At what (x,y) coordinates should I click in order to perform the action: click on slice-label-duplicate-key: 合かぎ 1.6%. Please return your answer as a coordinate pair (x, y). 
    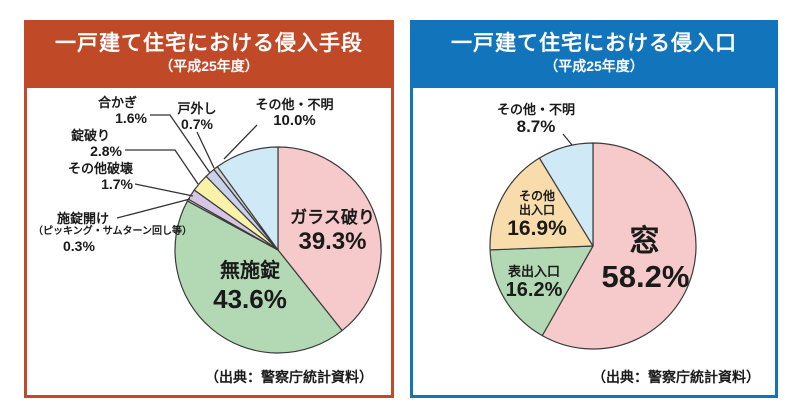
    Looking at the image, I should click on (104, 111).